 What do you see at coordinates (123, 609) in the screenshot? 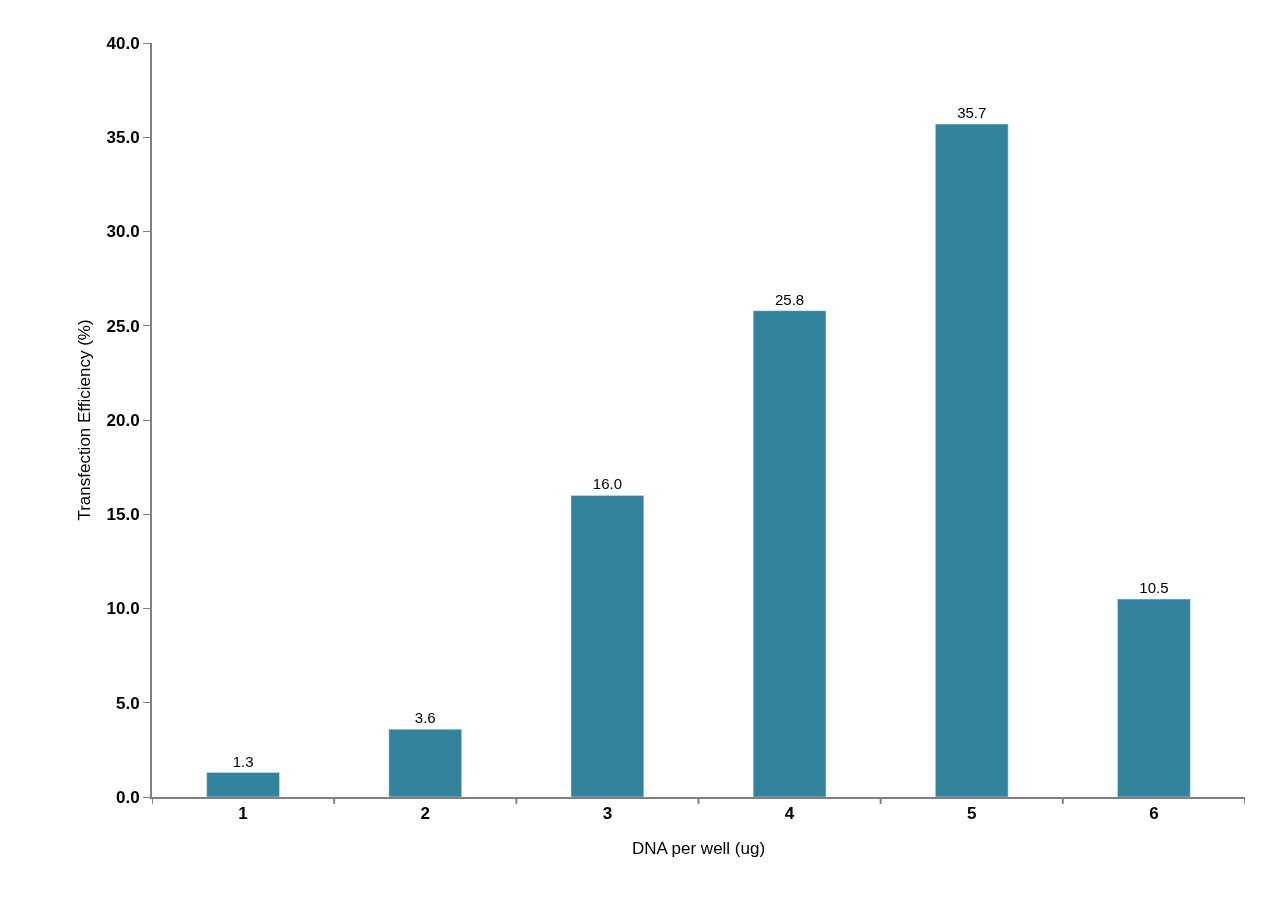
I see `y-tick-label: 10.0` at bounding box center [123, 609].